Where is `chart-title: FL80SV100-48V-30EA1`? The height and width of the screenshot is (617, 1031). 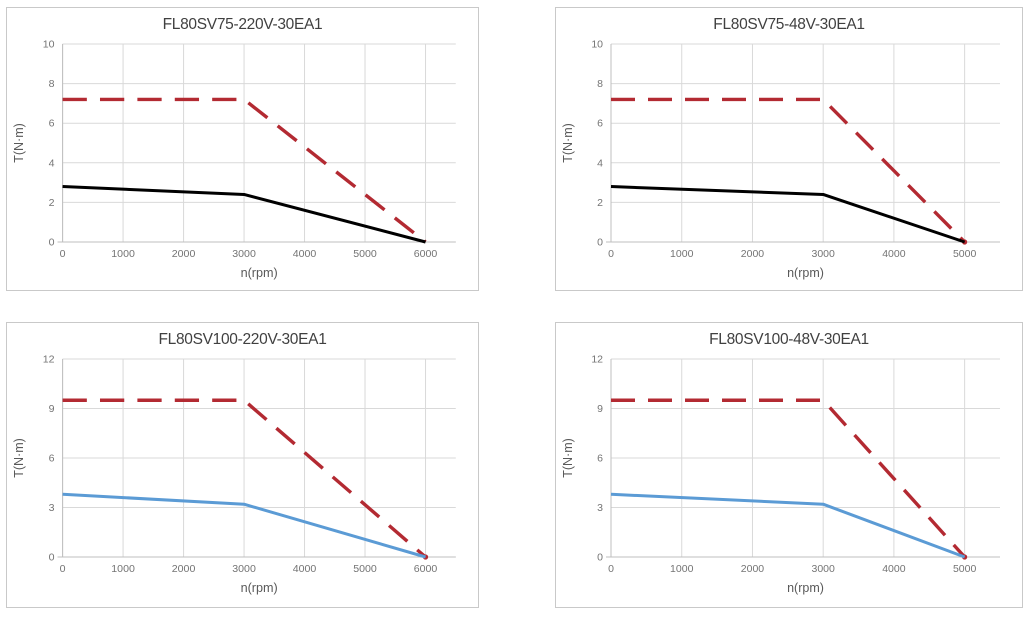
chart-title: FL80SV100-48V-30EA1 is located at coordinates (789, 339).